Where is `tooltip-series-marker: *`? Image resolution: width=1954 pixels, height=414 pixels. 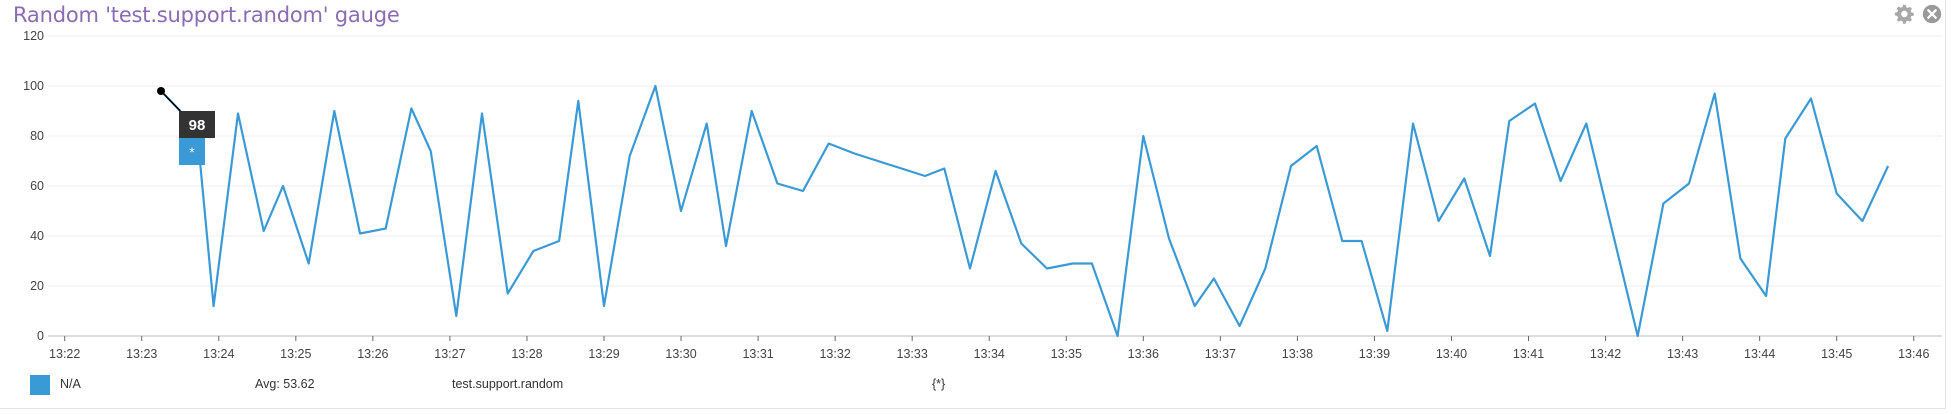
tooltip-series-marker: * is located at coordinates (192, 152).